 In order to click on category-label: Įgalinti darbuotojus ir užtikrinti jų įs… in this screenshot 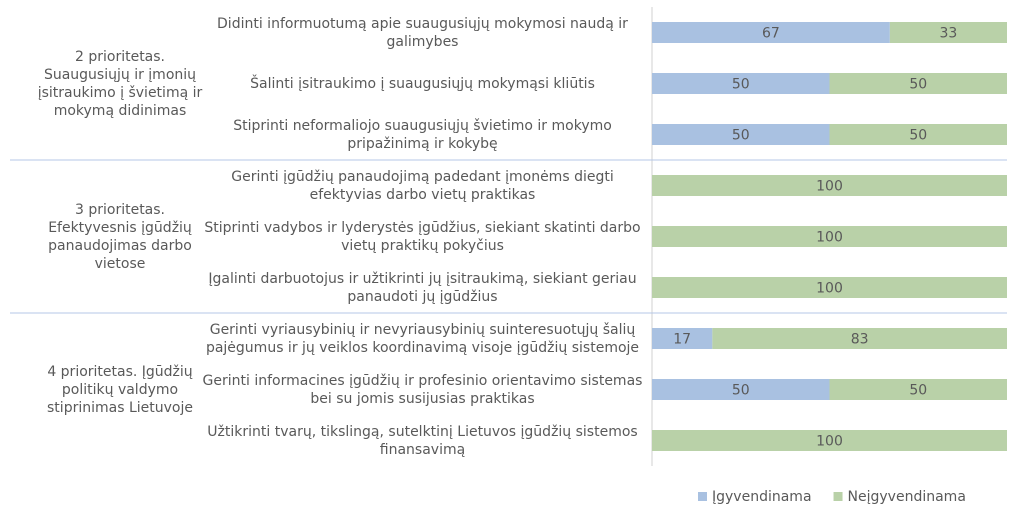, I will do `click(422, 287)`.